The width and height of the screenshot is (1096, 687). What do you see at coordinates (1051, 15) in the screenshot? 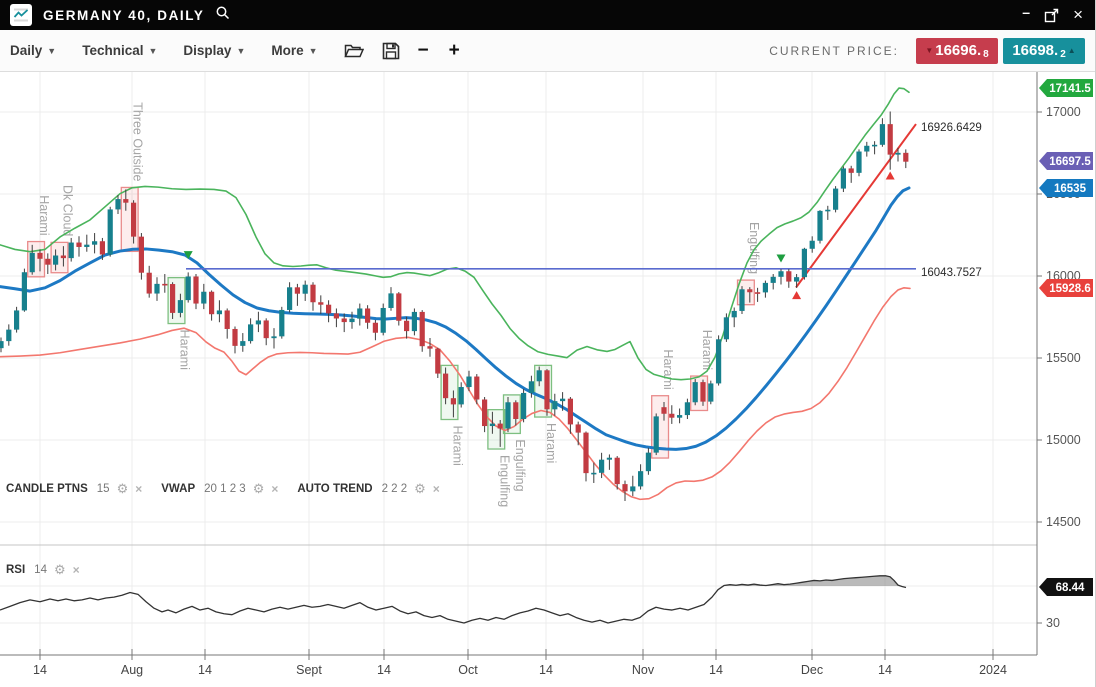
I see `restore-button` at bounding box center [1051, 15].